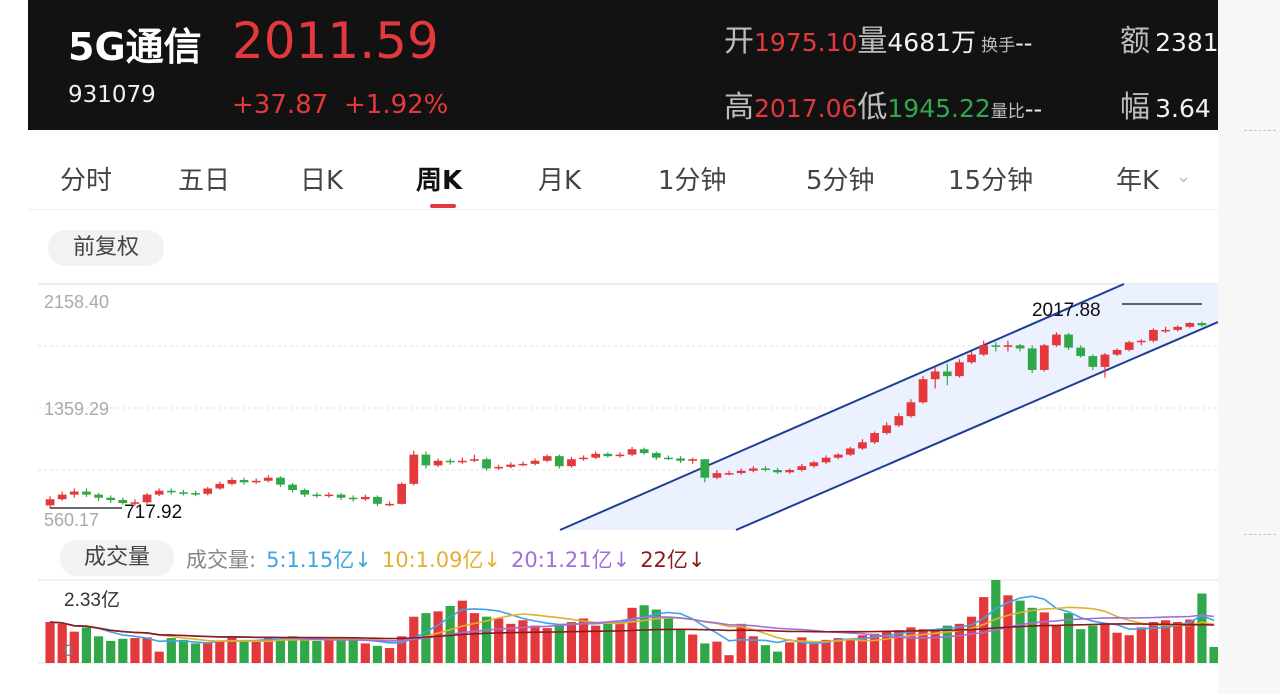  What do you see at coordinates (439, 181) in the screenshot?
I see `tab-weekly-k: 周K` at bounding box center [439, 181].